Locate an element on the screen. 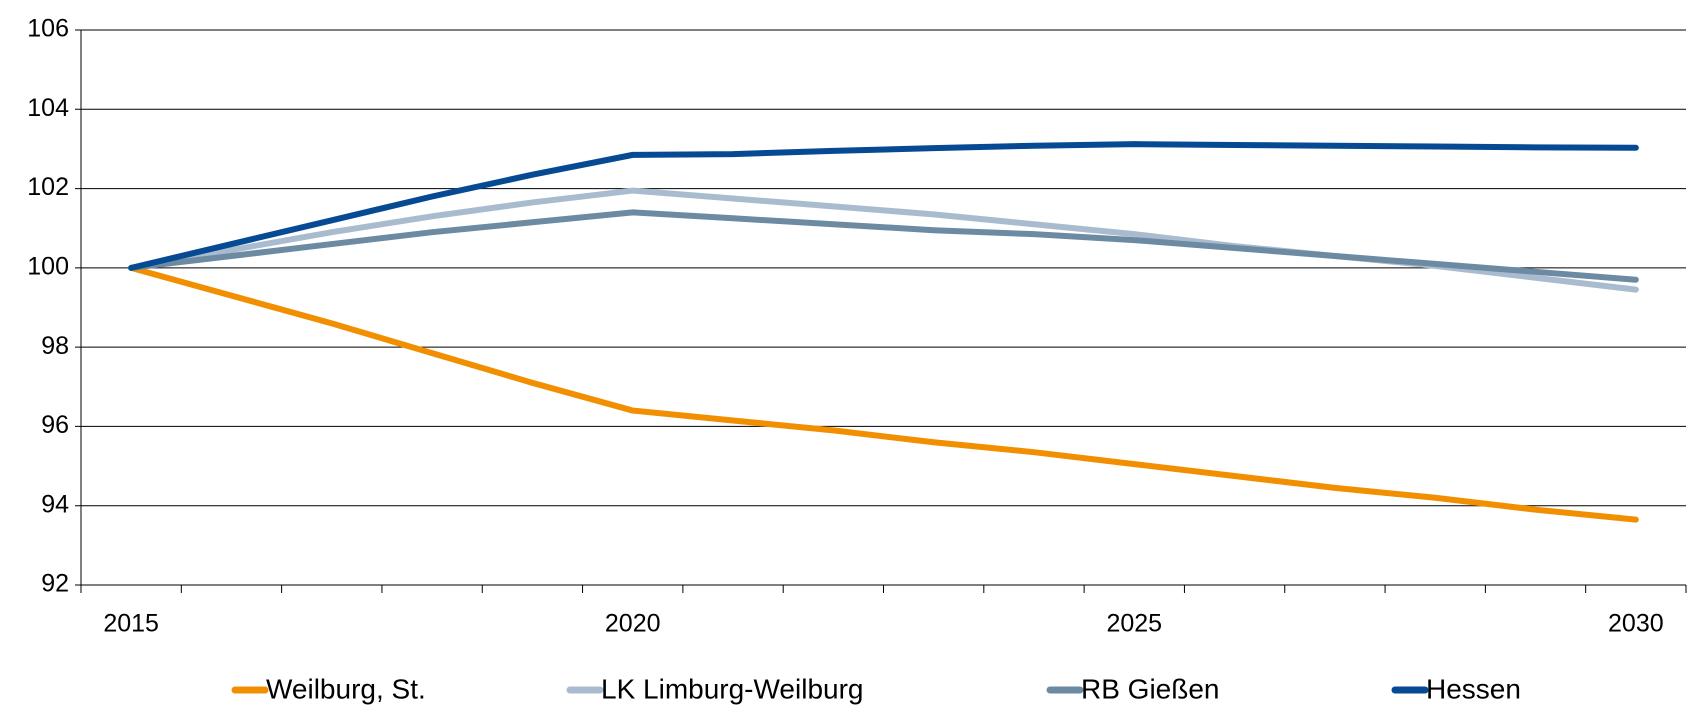 The height and width of the screenshot is (718, 1690). x-tick-label: 2020 is located at coordinates (633, 624).